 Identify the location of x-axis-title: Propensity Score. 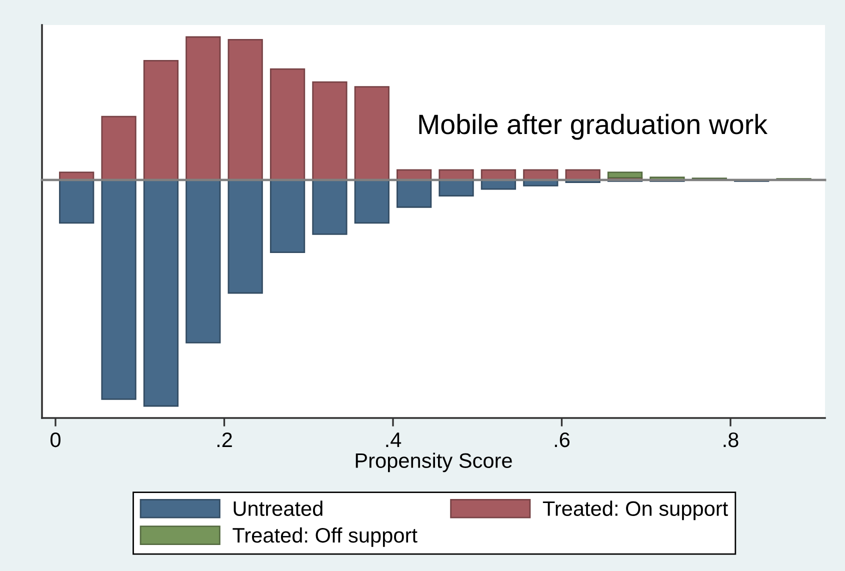
(434, 462).